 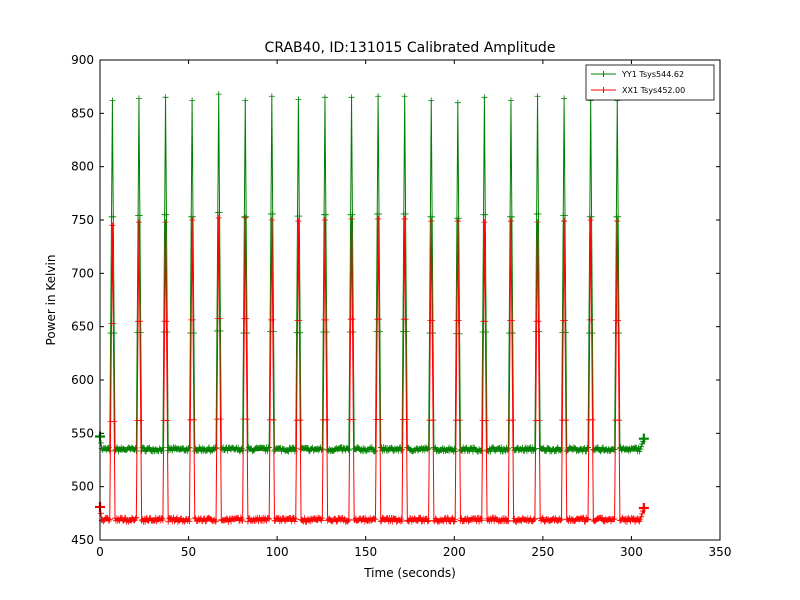 What do you see at coordinates (82, 220) in the screenshot?
I see `y-tick-label: 750` at bounding box center [82, 220].